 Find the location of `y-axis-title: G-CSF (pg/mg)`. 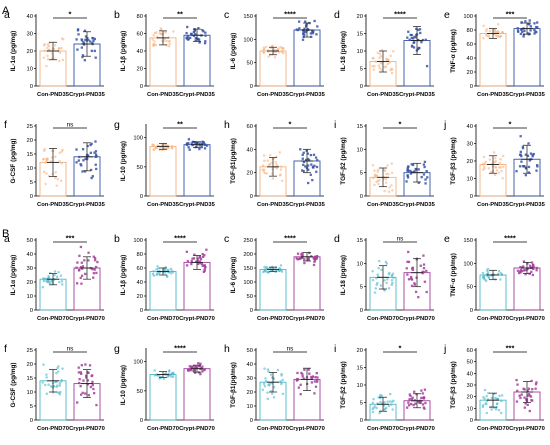

y-axis-title: G-CSF (pg/mg) is located at coordinates (13, 160).